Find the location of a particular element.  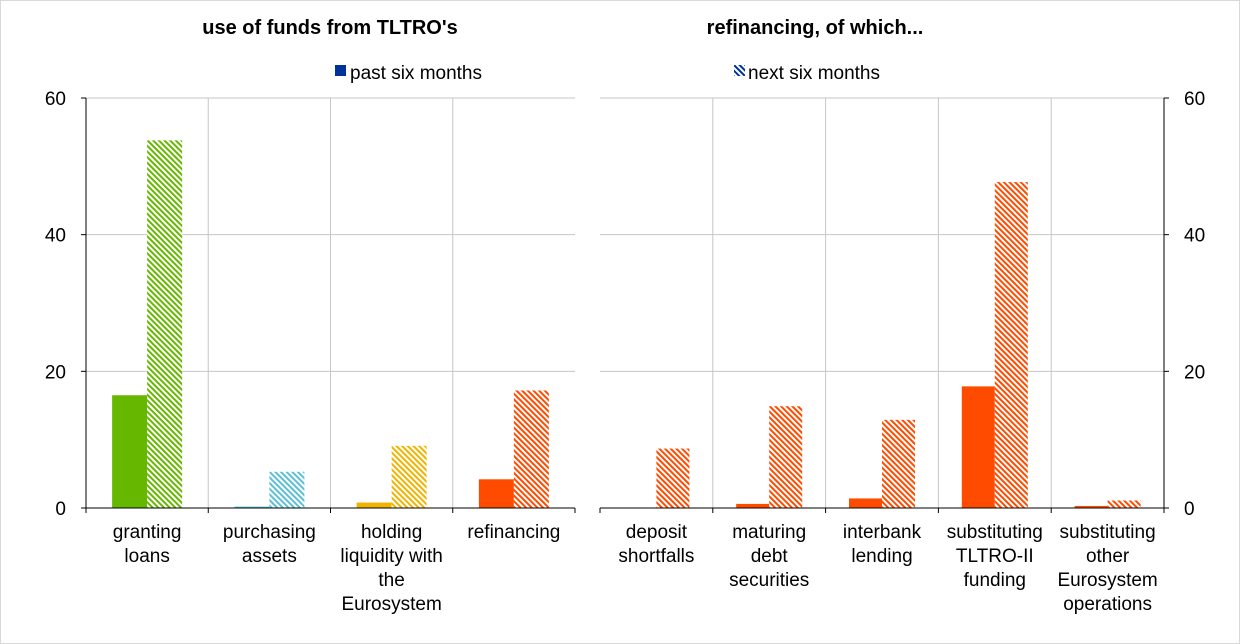

legend: past six months next six months is located at coordinates (607, 73).